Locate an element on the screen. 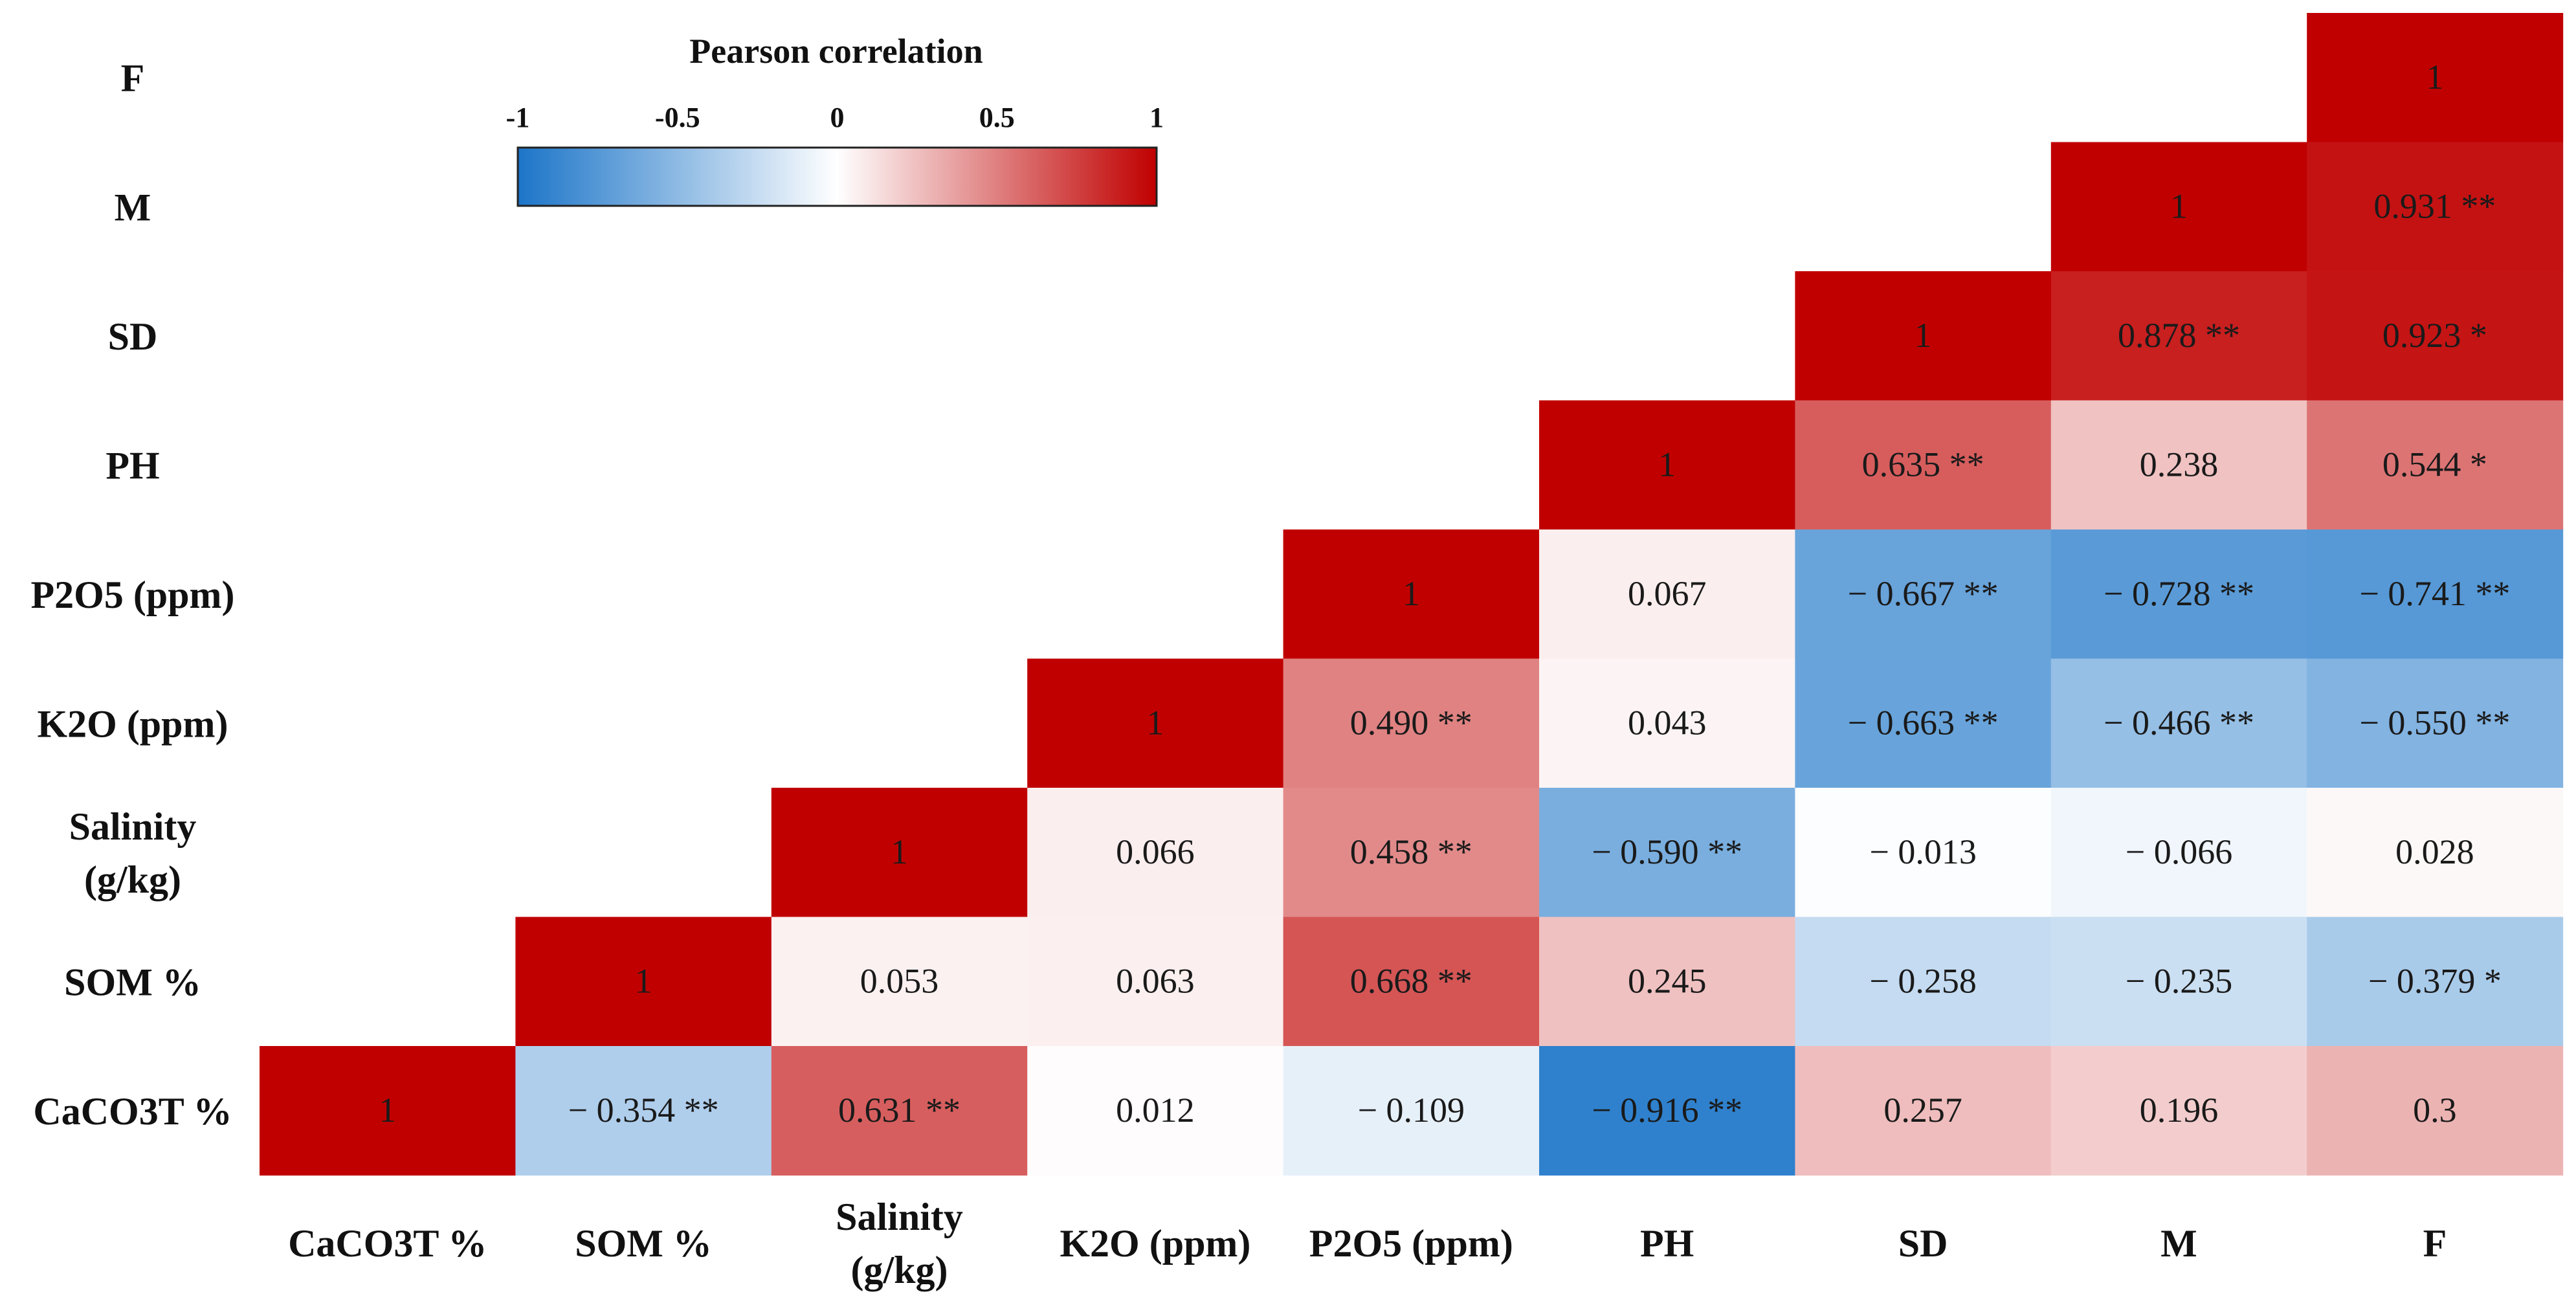  cell-value-label: 0.257 is located at coordinates (1922, 1110).